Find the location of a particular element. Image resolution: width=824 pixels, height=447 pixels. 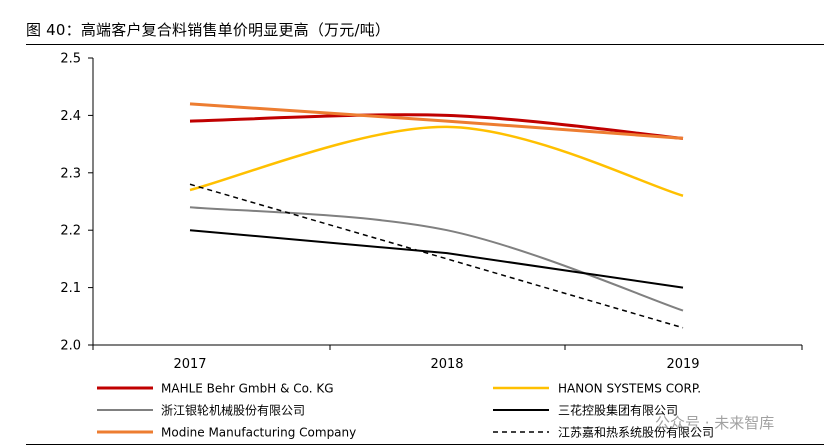

y-tick-label: 2.2 is located at coordinates (70, 231).